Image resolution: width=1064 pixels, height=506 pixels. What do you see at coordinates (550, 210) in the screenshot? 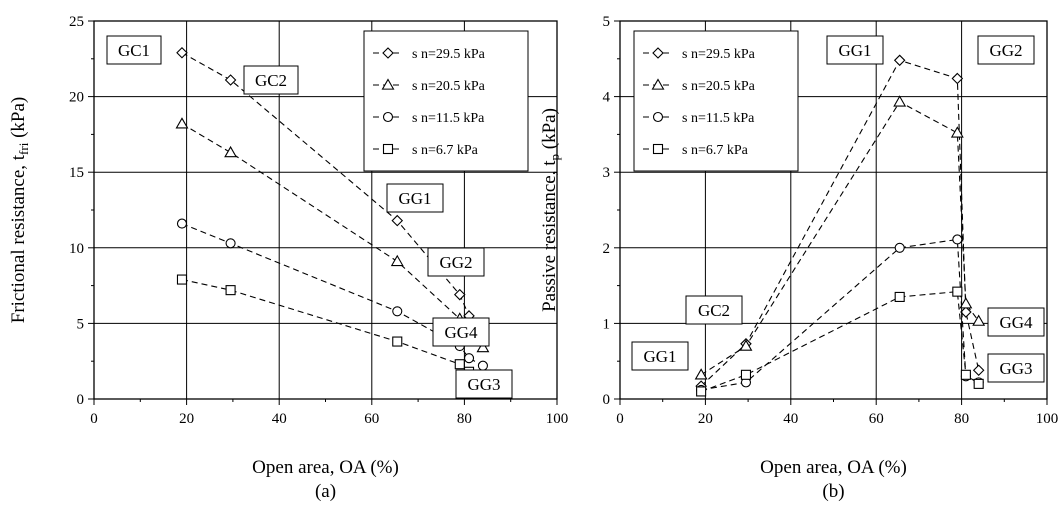
I see `y-axis-label: Passive resistance, tp (kPa)` at bounding box center [550, 210].